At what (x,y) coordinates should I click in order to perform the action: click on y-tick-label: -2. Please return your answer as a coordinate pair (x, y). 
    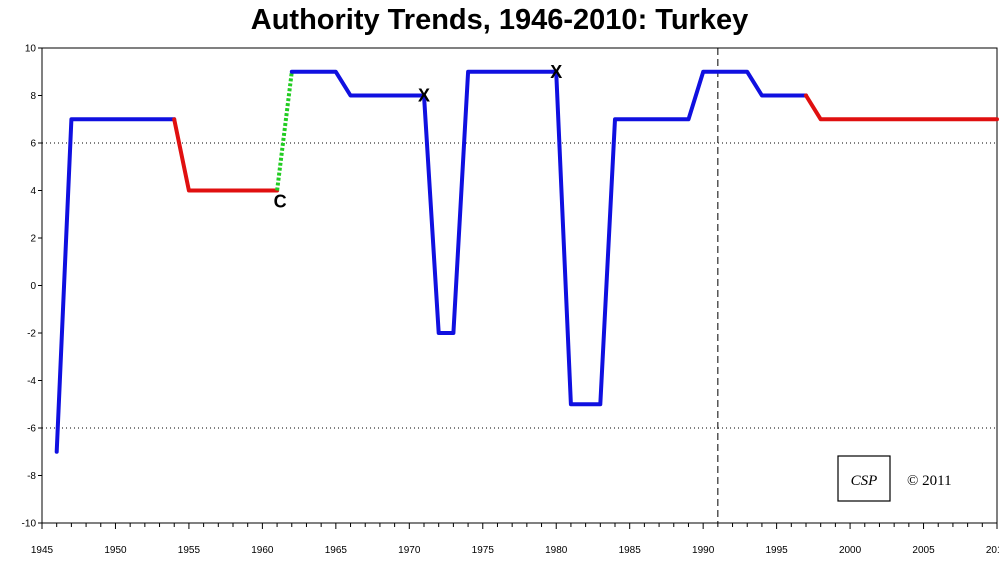
    Looking at the image, I should click on (31, 334).